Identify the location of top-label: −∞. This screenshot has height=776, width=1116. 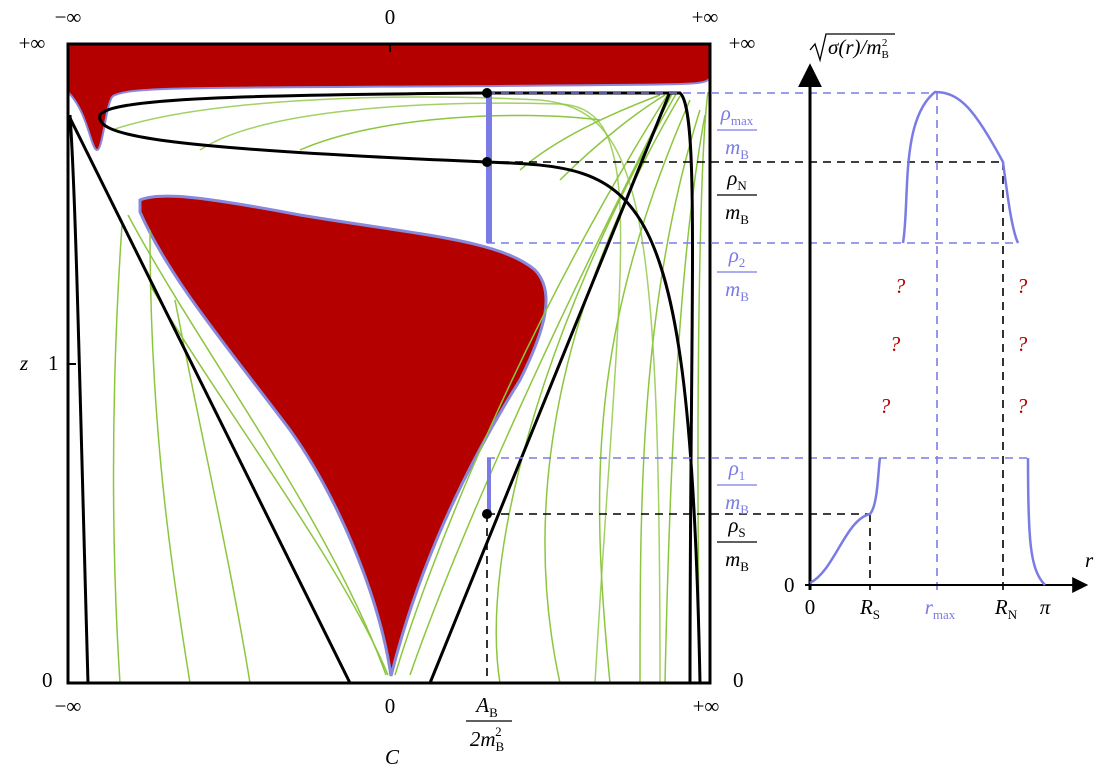
(68, 17).